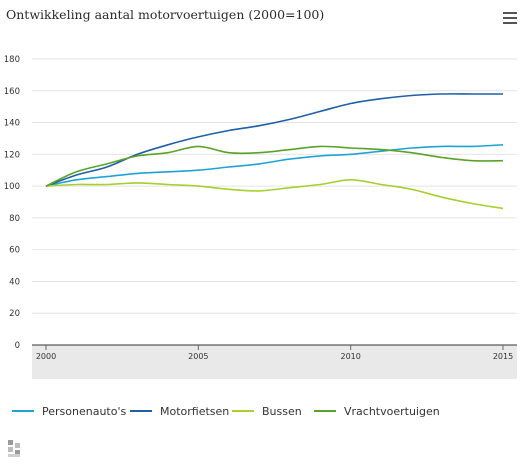 The image size is (528, 465). I want to click on cbs-logo-icon, so click(14, 448).